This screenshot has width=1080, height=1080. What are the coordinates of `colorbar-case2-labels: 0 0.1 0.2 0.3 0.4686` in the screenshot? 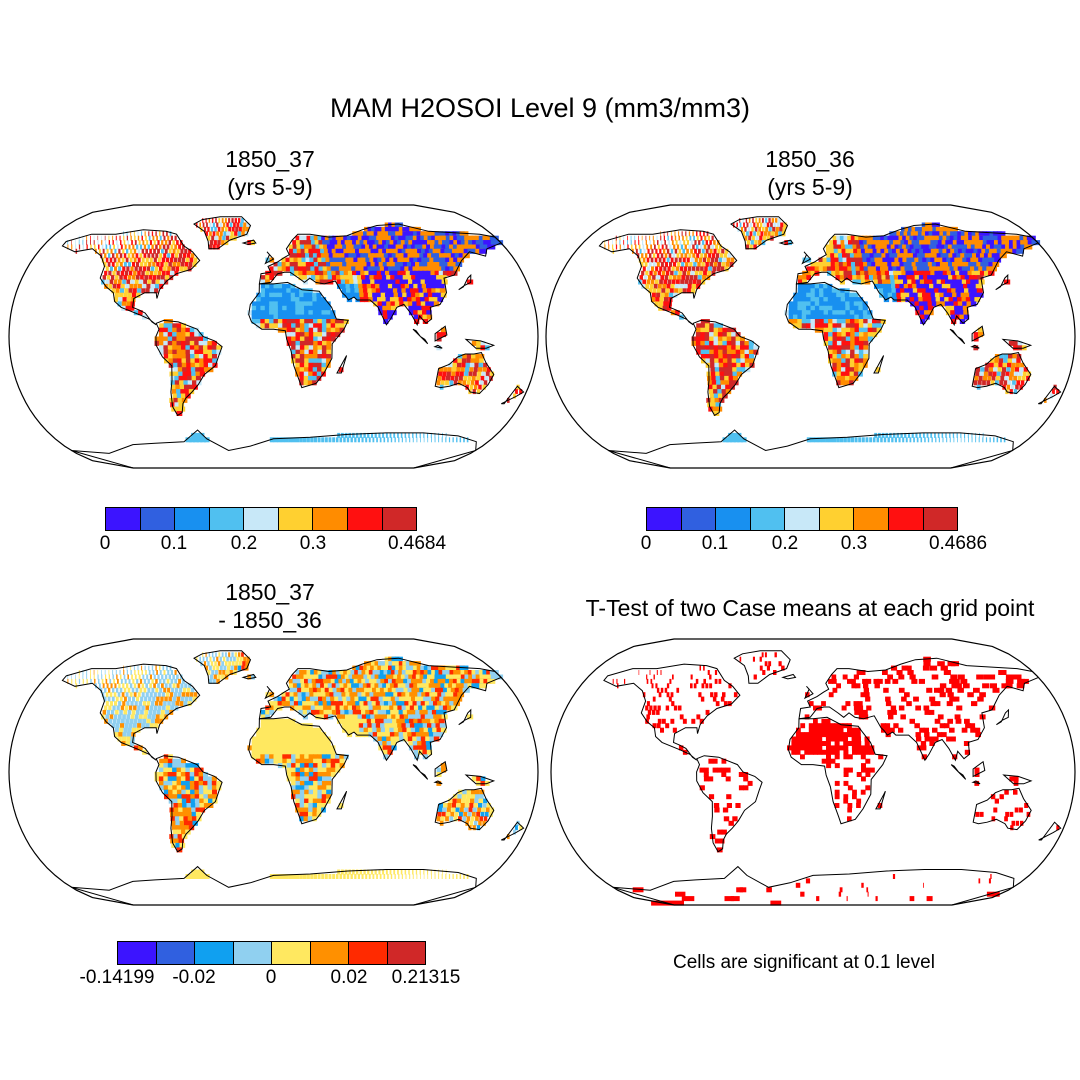 It's located at (814, 542).